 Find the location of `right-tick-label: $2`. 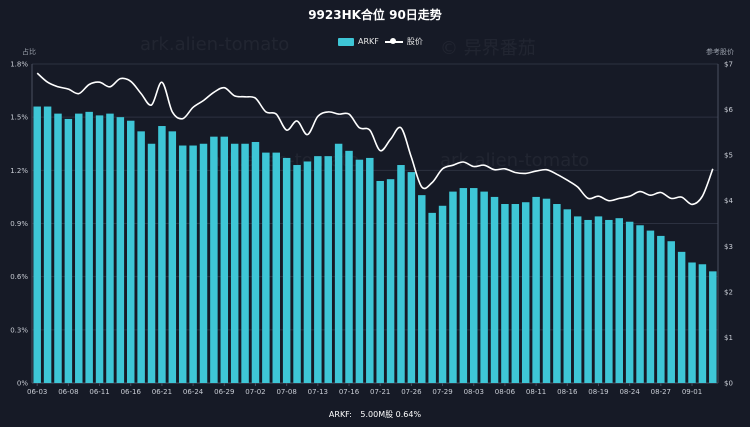

right-tick-label: $2 is located at coordinates (728, 292).